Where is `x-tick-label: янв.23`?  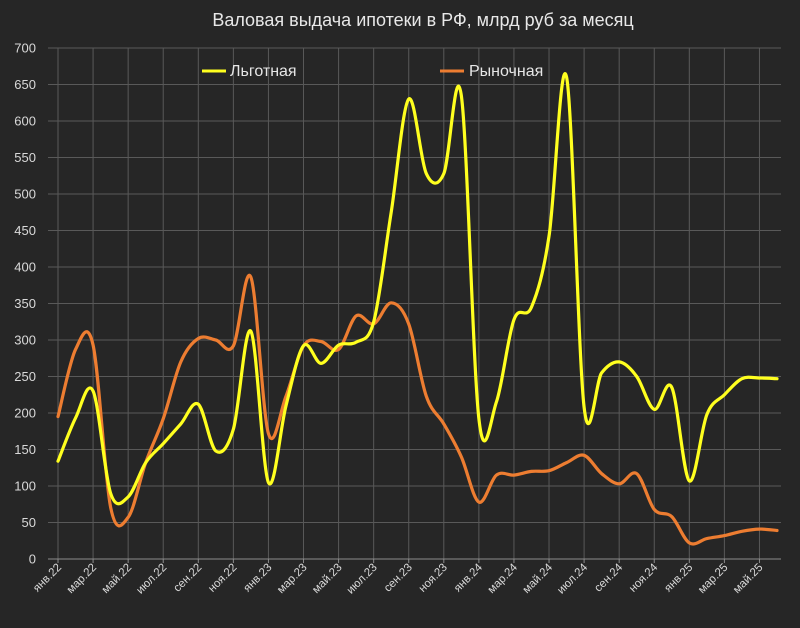 x-tick-label: янв.23 is located at coordinates (258, 578).